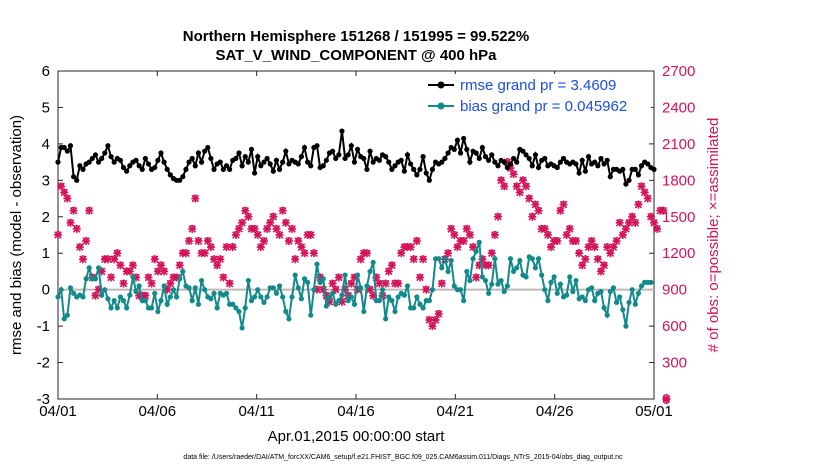 This screenshot has width=830, height=470. Describe the element at coordinates (678, 253) in the screenshot. I see `y-tick-right-label: 1200` at that location.